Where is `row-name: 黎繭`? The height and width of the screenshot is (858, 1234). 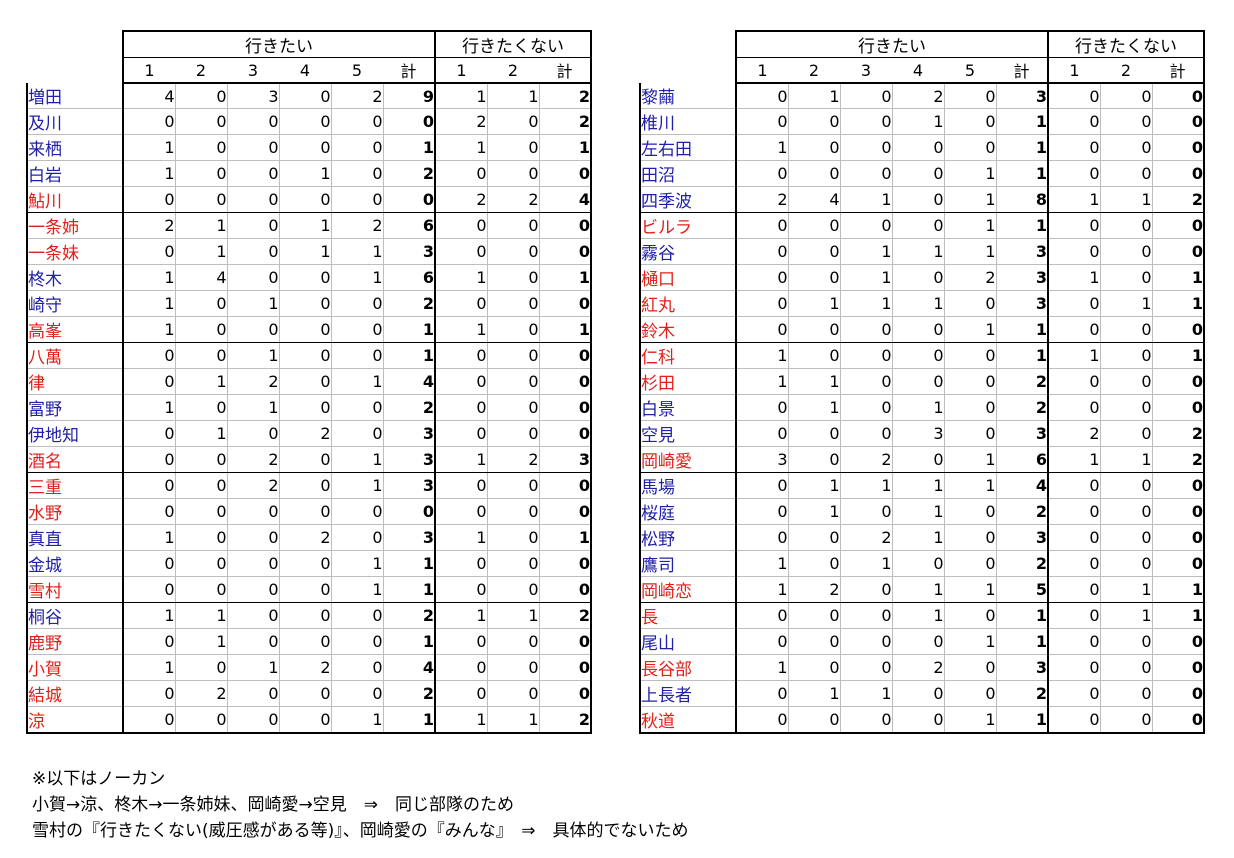 row-name: 黎繭 is located at coordinates (688, 96).